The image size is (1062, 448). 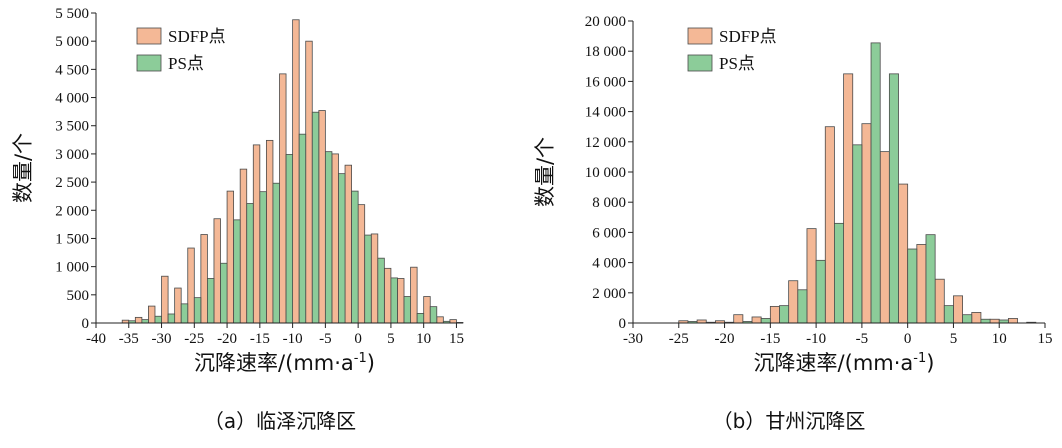 I want to click on y-tick-label: 5 500, so click(x=72, y=14).